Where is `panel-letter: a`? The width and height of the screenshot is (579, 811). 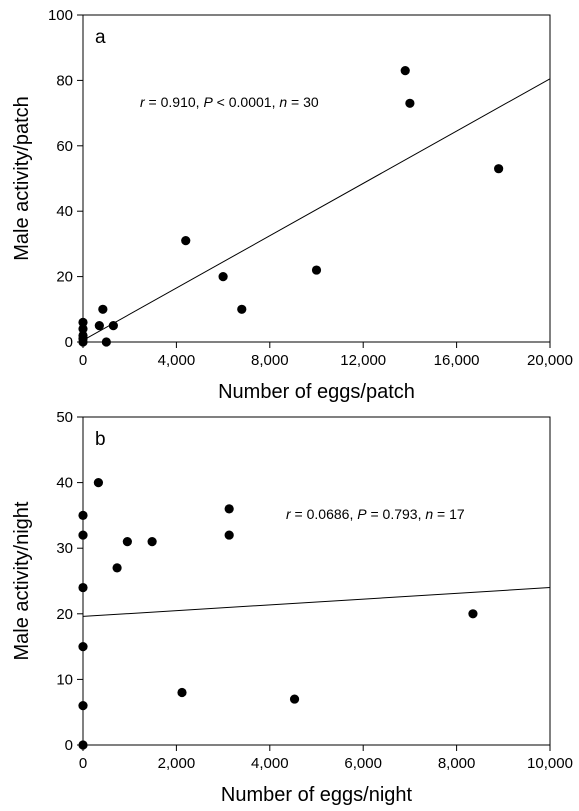
panel-letter: a is located at coordinates (100, 37).